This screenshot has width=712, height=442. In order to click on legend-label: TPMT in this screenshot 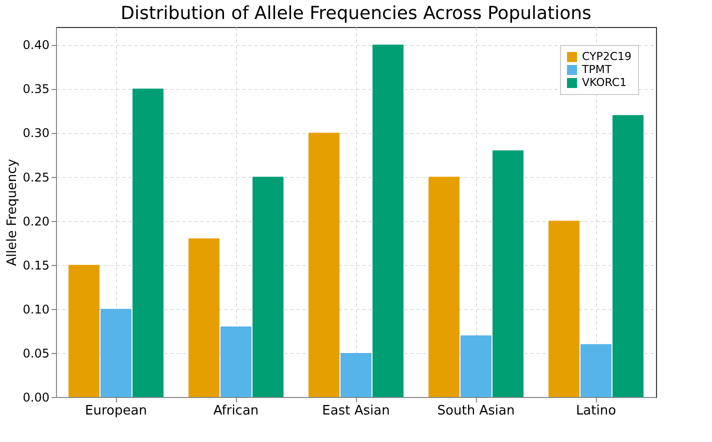, I will do `click(596, 69)`.